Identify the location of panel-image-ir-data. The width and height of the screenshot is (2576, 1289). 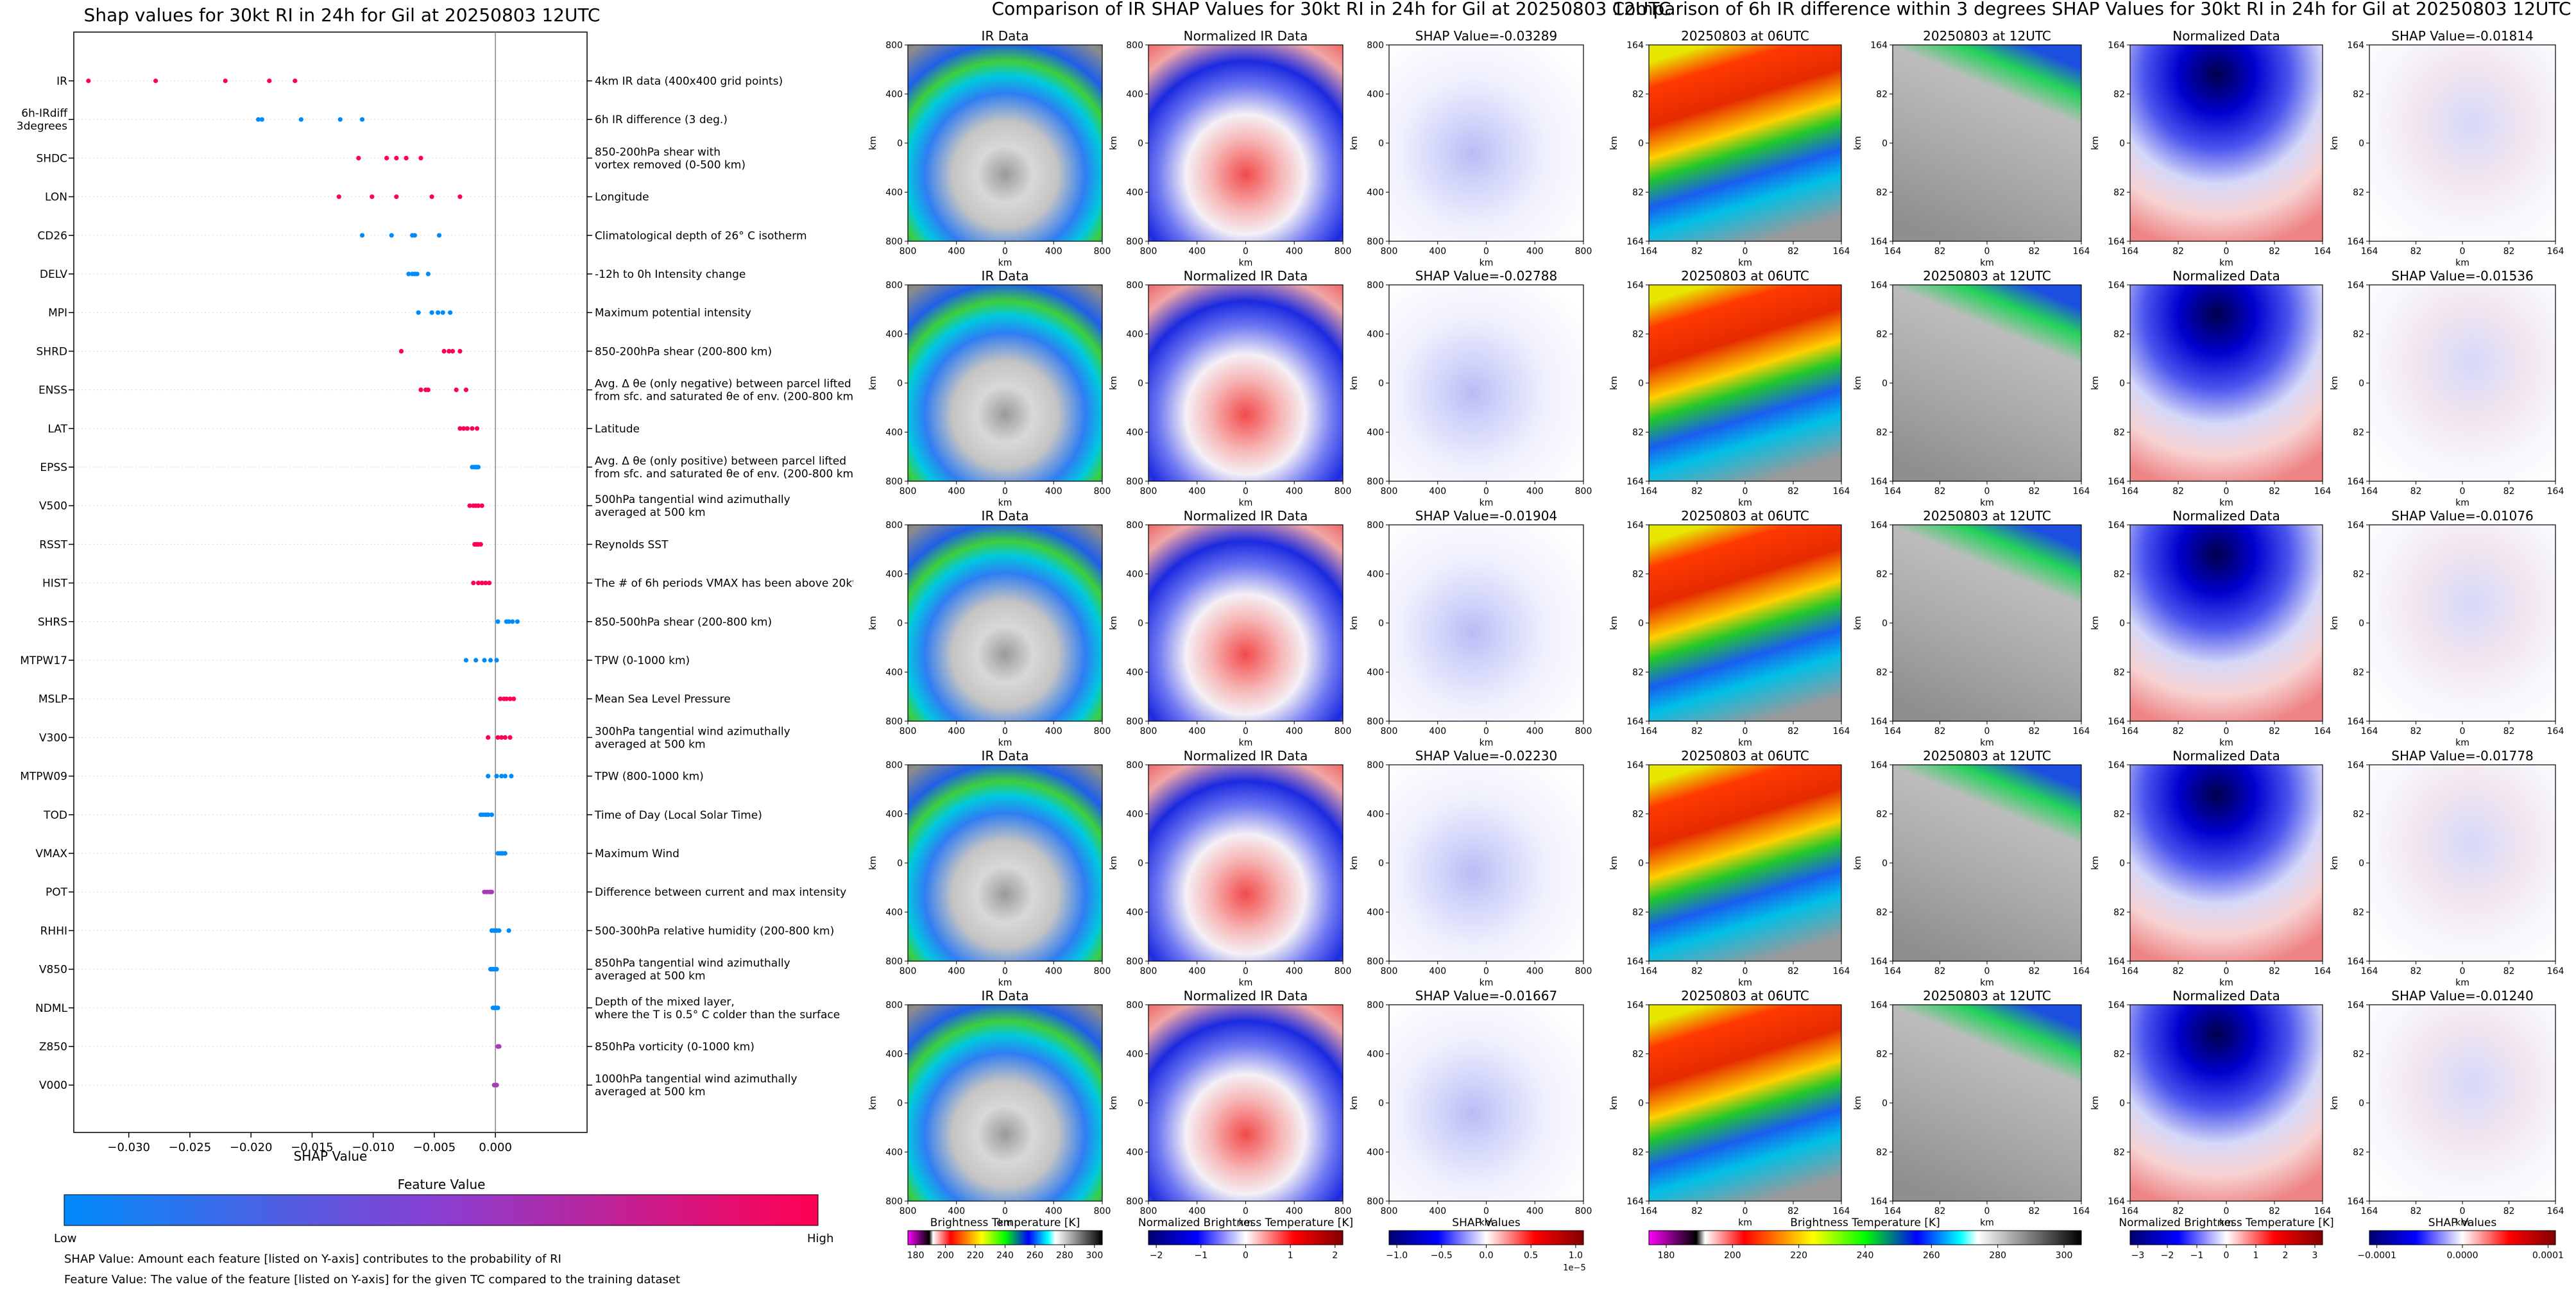
(1005, 623).